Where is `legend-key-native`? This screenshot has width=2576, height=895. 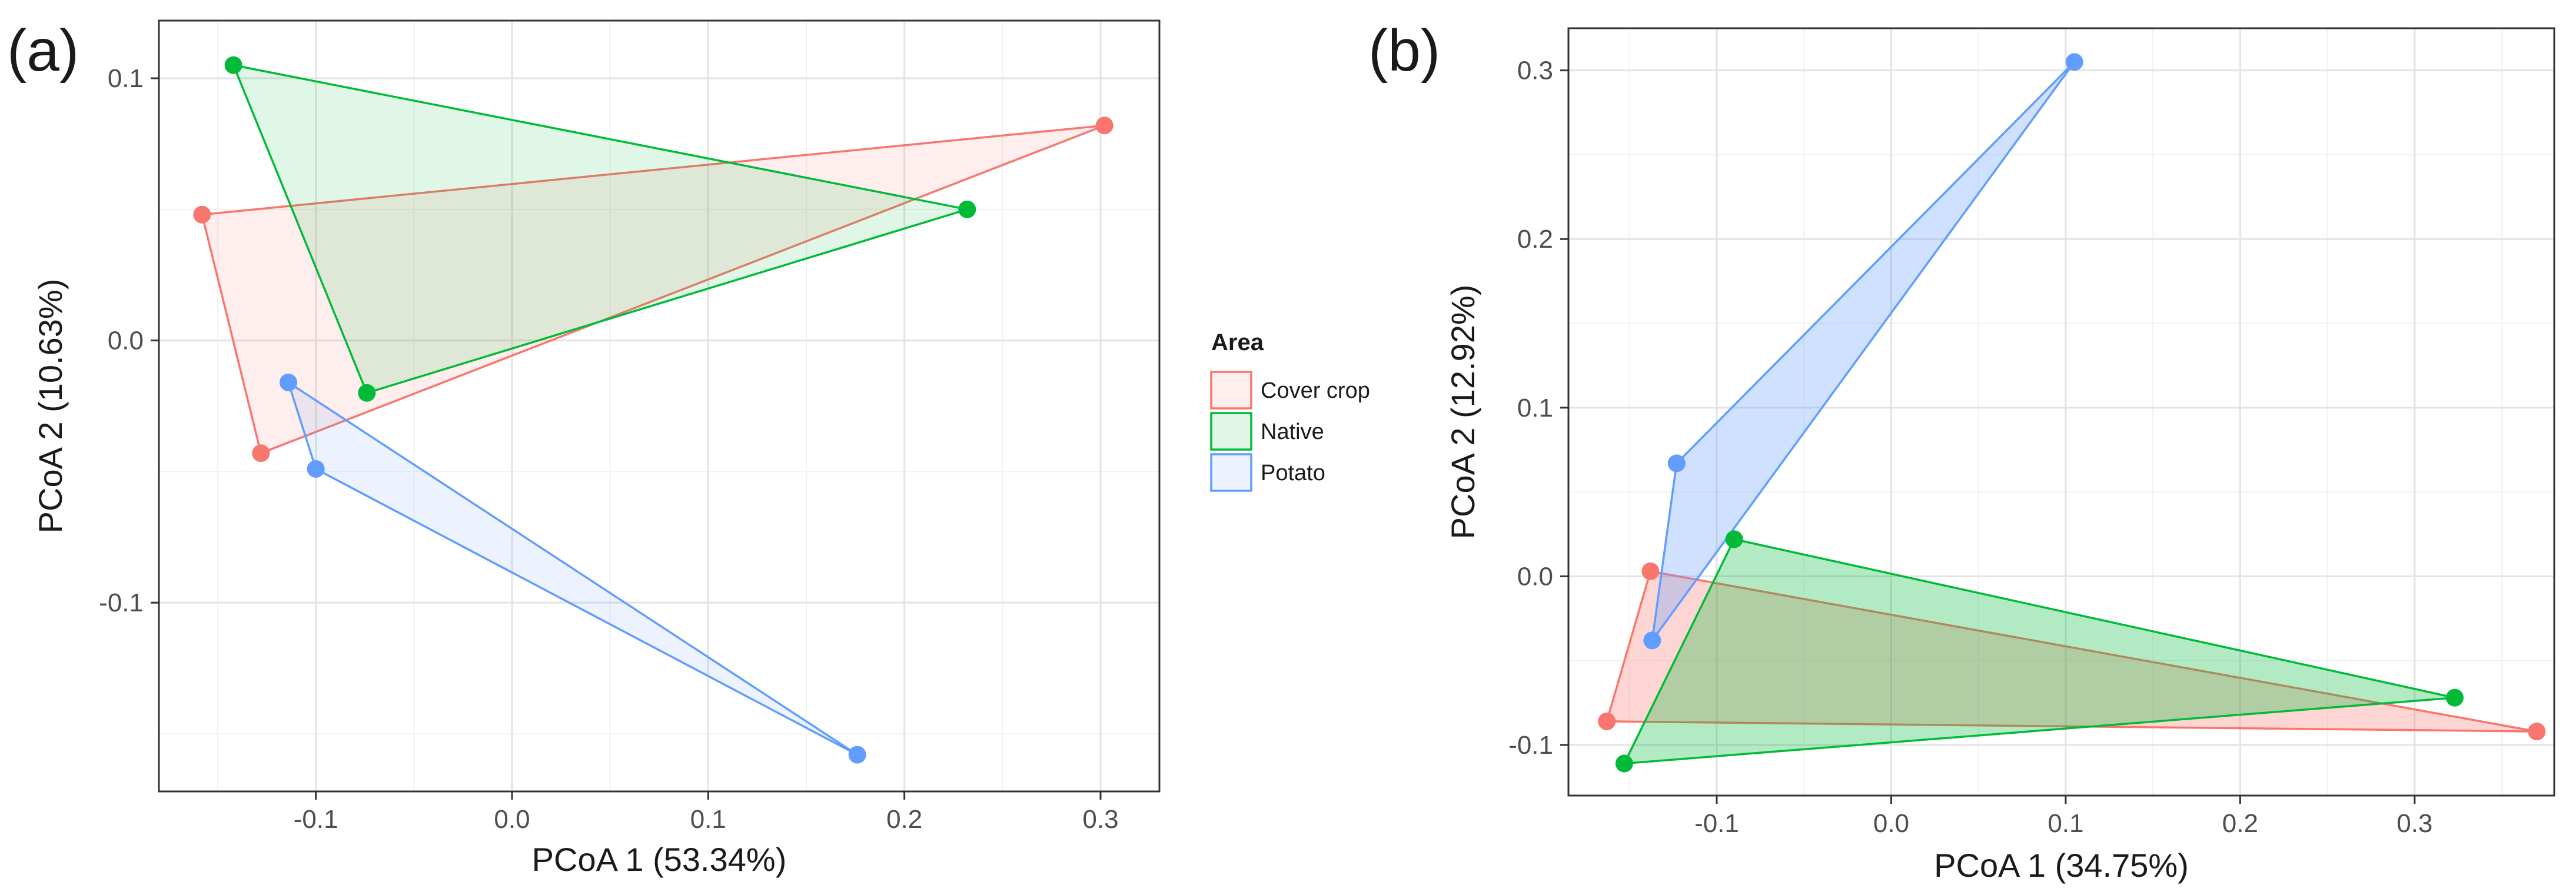 legend-key-native is located at coordinates (1231, 432).